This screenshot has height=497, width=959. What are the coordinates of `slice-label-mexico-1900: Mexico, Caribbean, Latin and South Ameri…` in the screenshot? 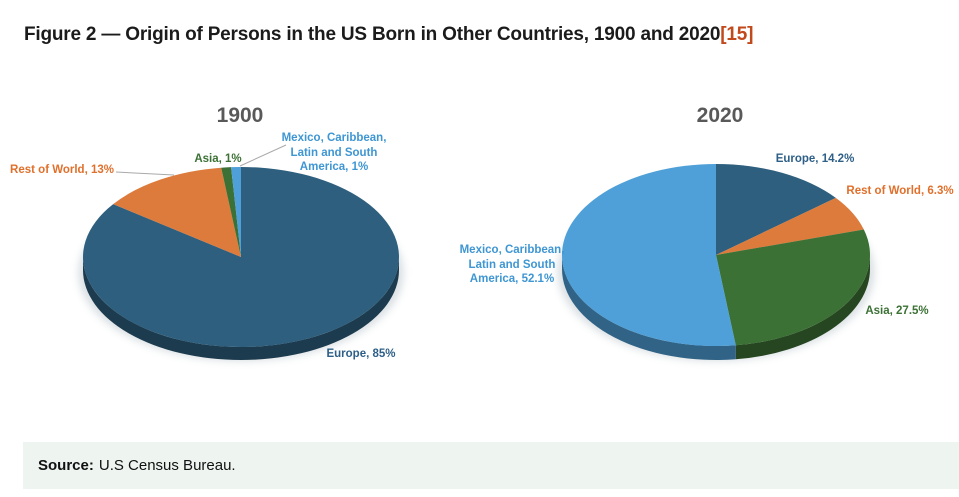 It's located at (334, 152).